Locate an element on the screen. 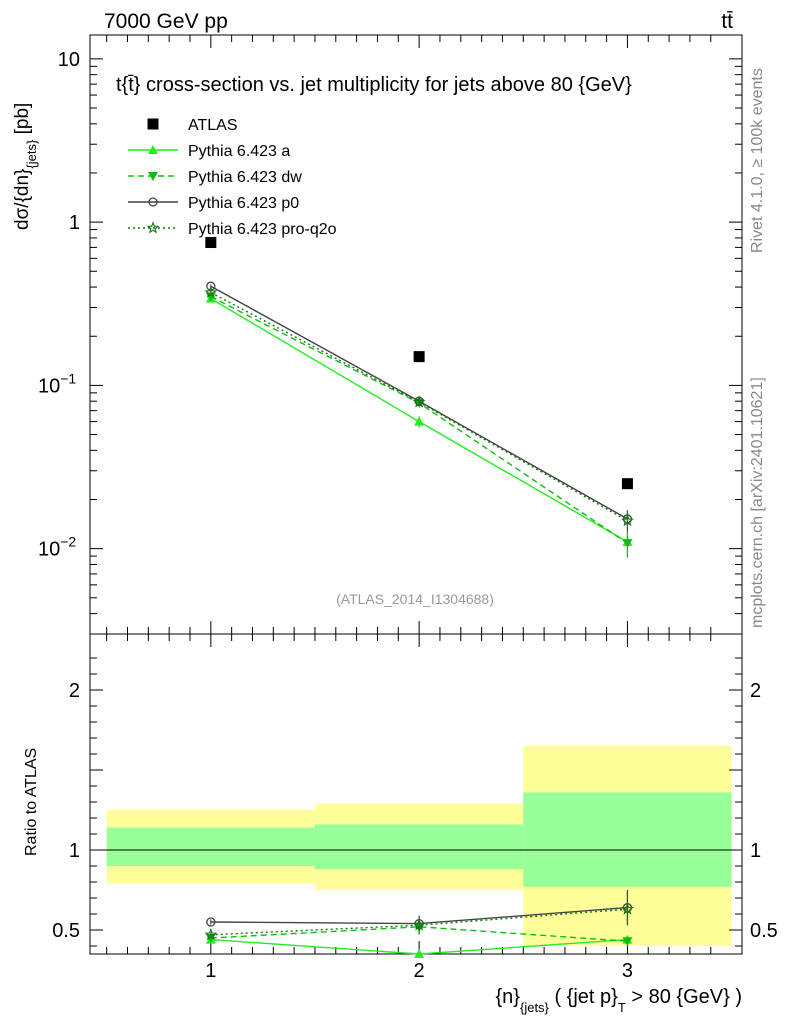 This screenshot has height=1024, width=786. legend-marker-pythia_pro_q2o is located at coordinates (153, 227).